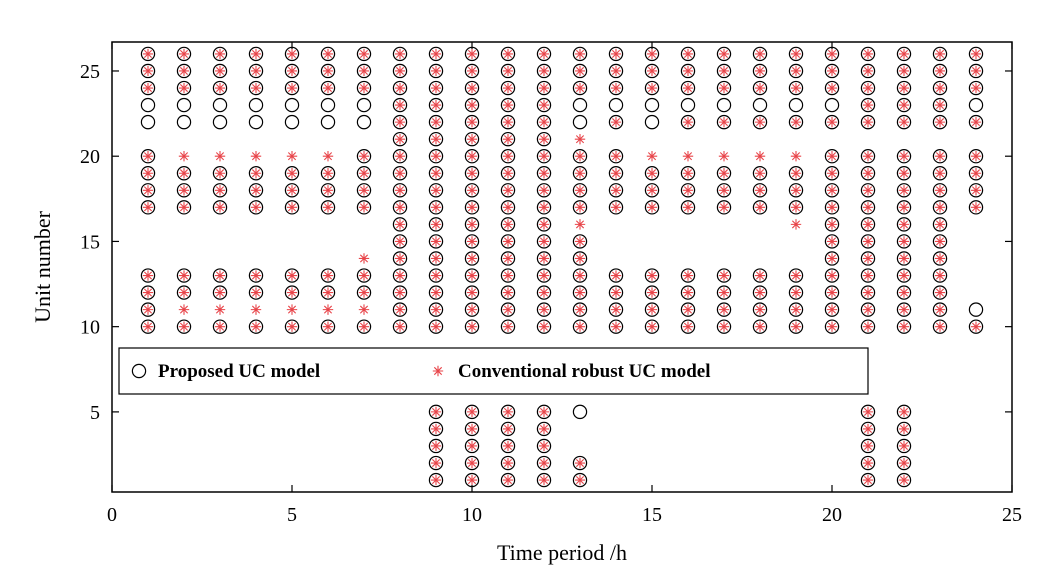 The image size is (1046, 580). Describe the element at coordinates (184, 105) in the screenshot. I see `data-point-h2-u23` at that location.